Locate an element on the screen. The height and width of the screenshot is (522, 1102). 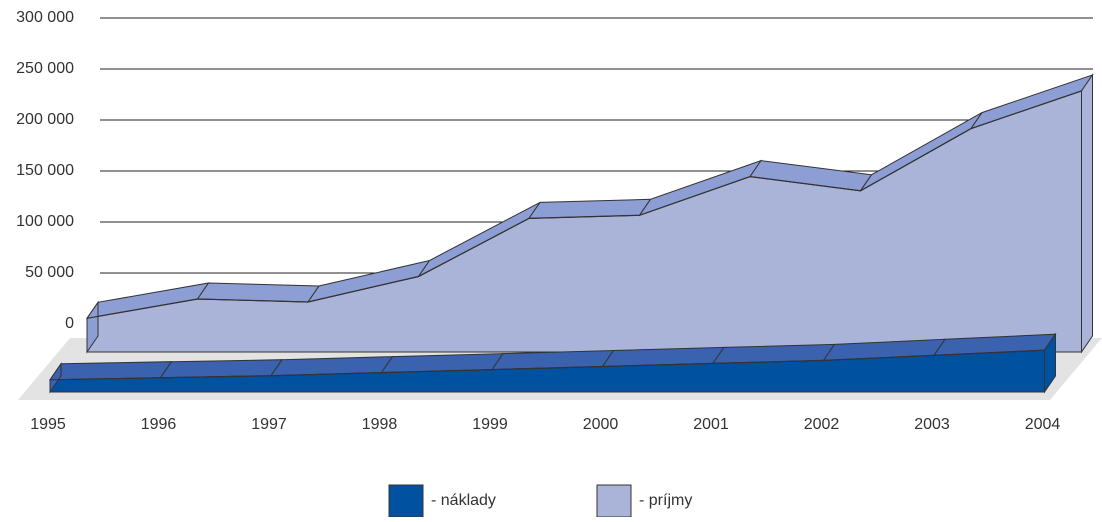
area-line is located at coordinates (547, 365).